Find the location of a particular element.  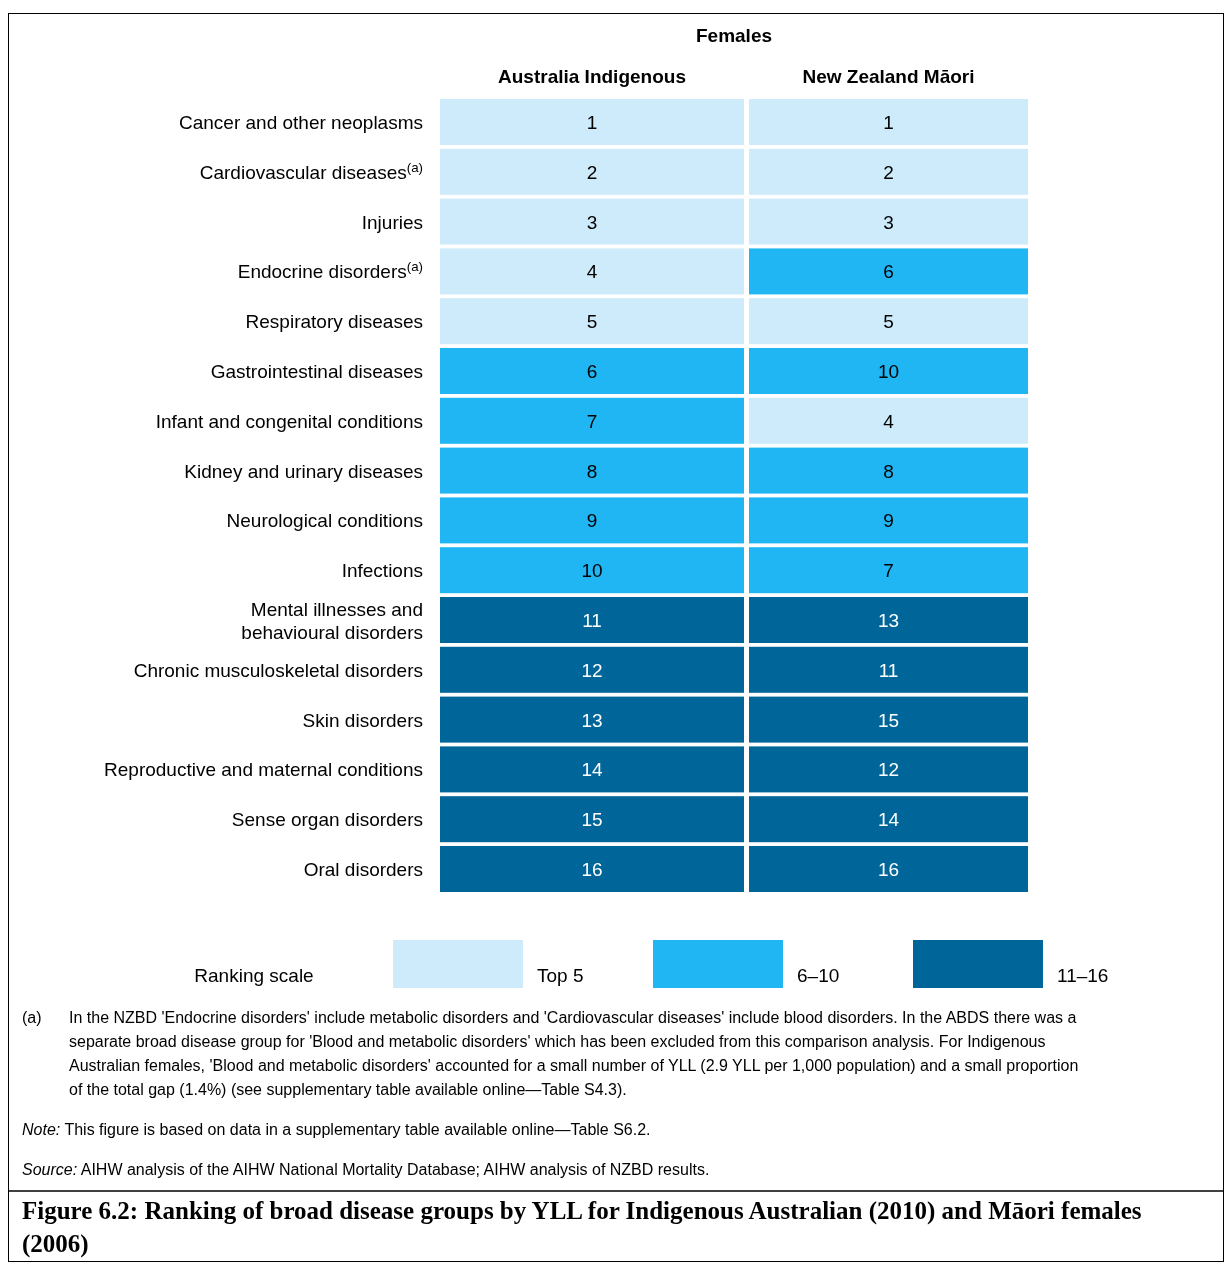

text: Top 5 is located at coordinates (560, 975).